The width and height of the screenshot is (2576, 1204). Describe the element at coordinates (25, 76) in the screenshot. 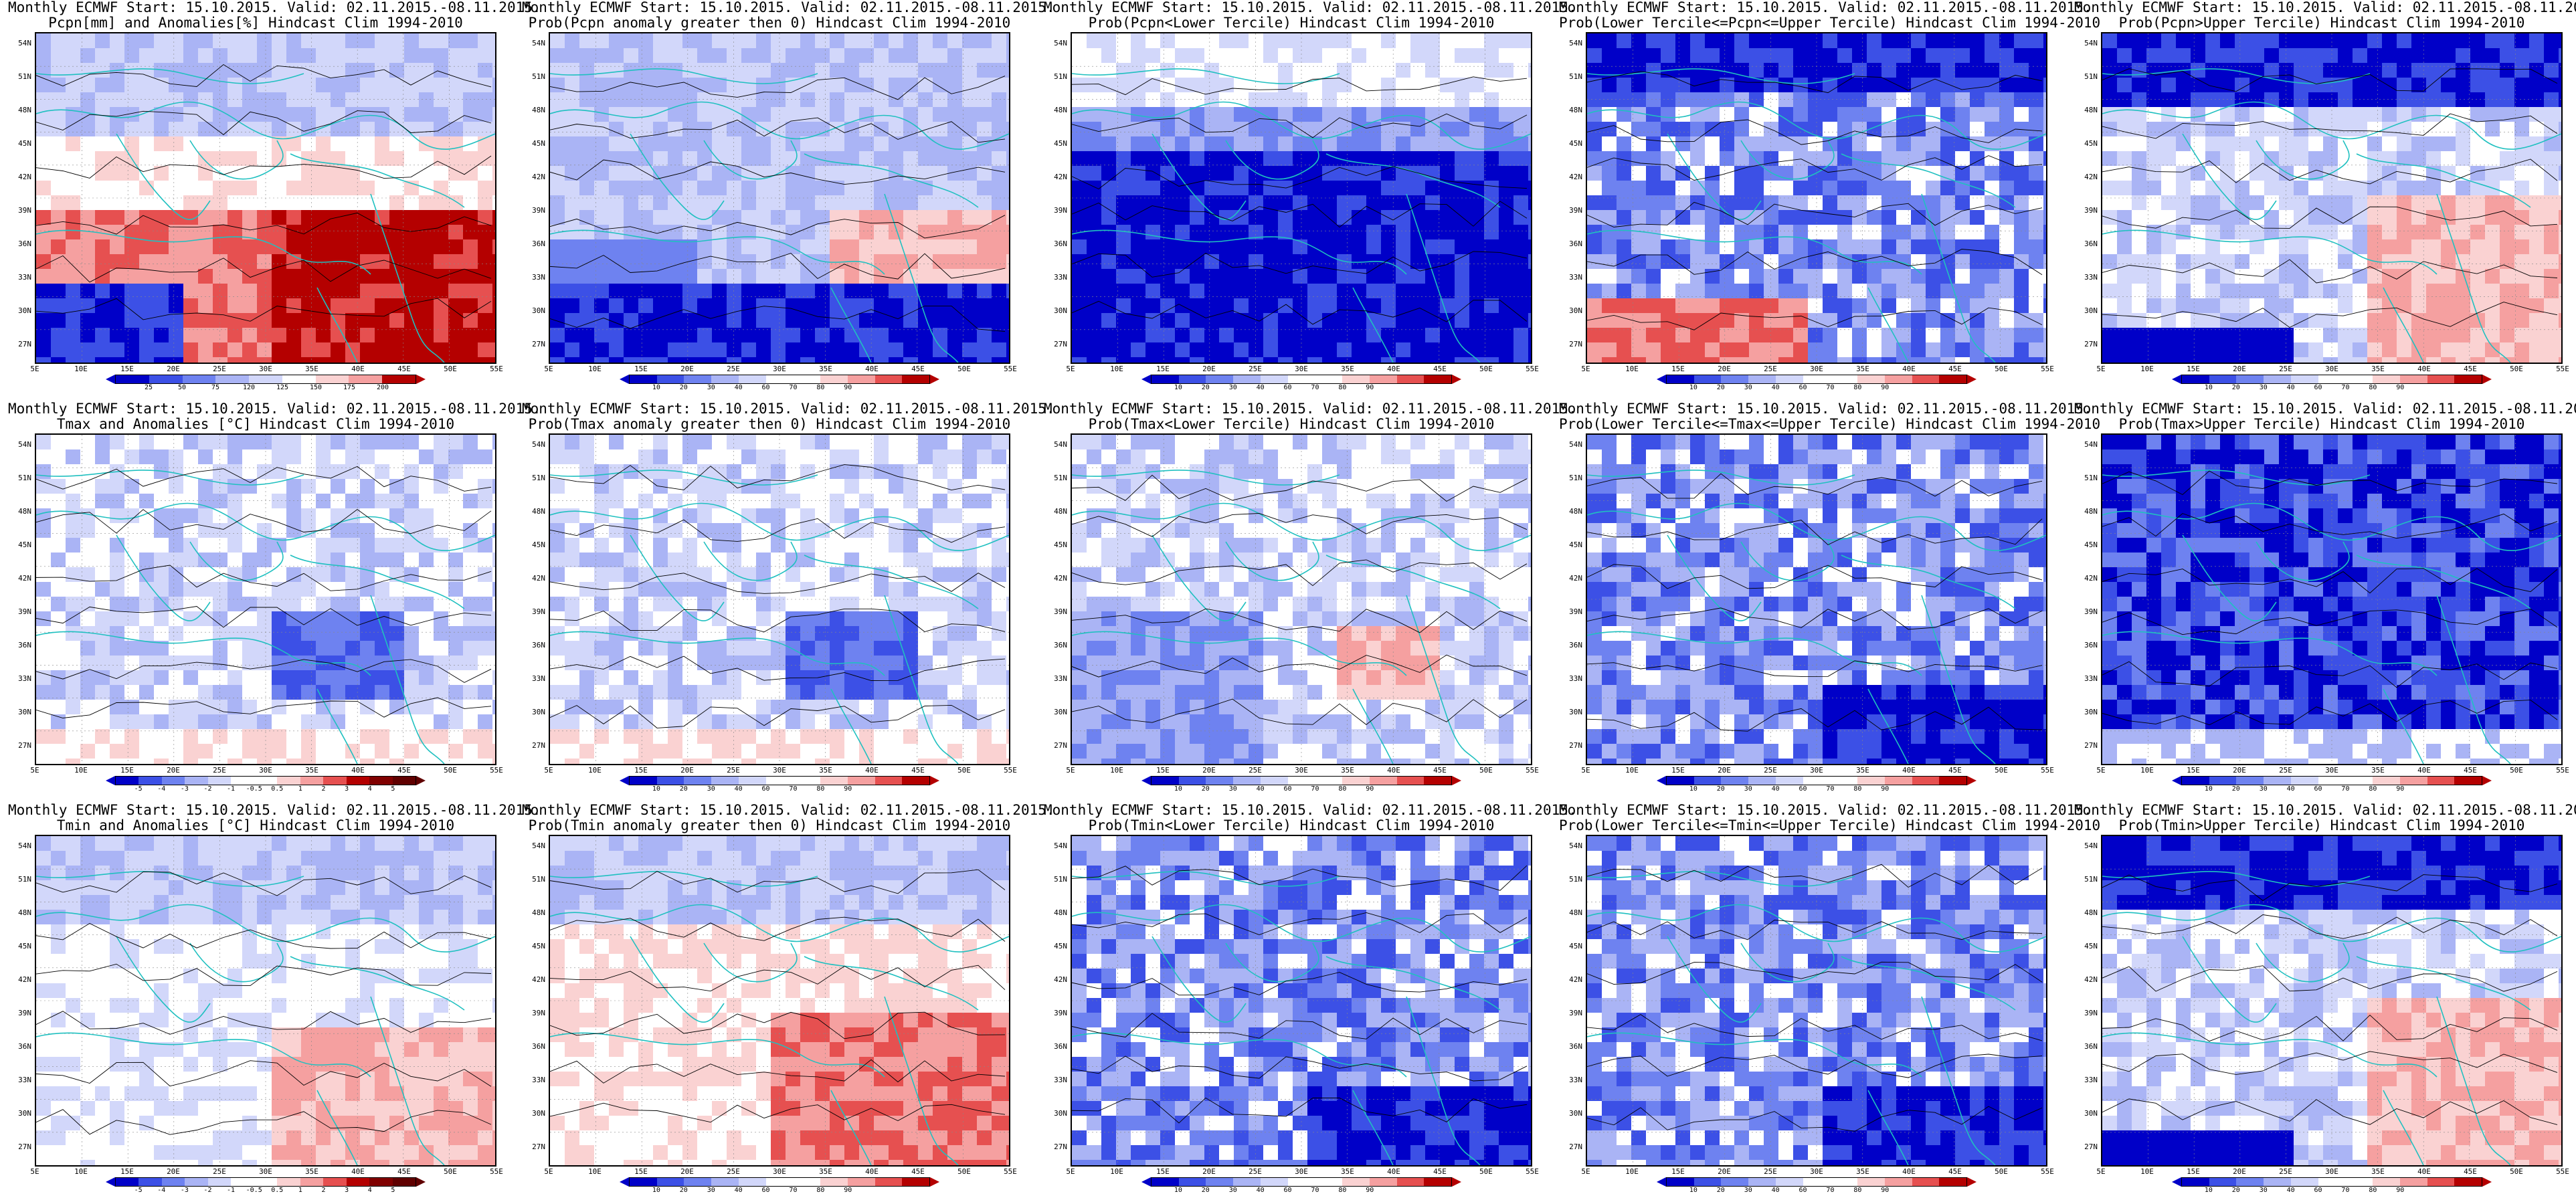

I see `latitude-tick-label: 51N` at that location.